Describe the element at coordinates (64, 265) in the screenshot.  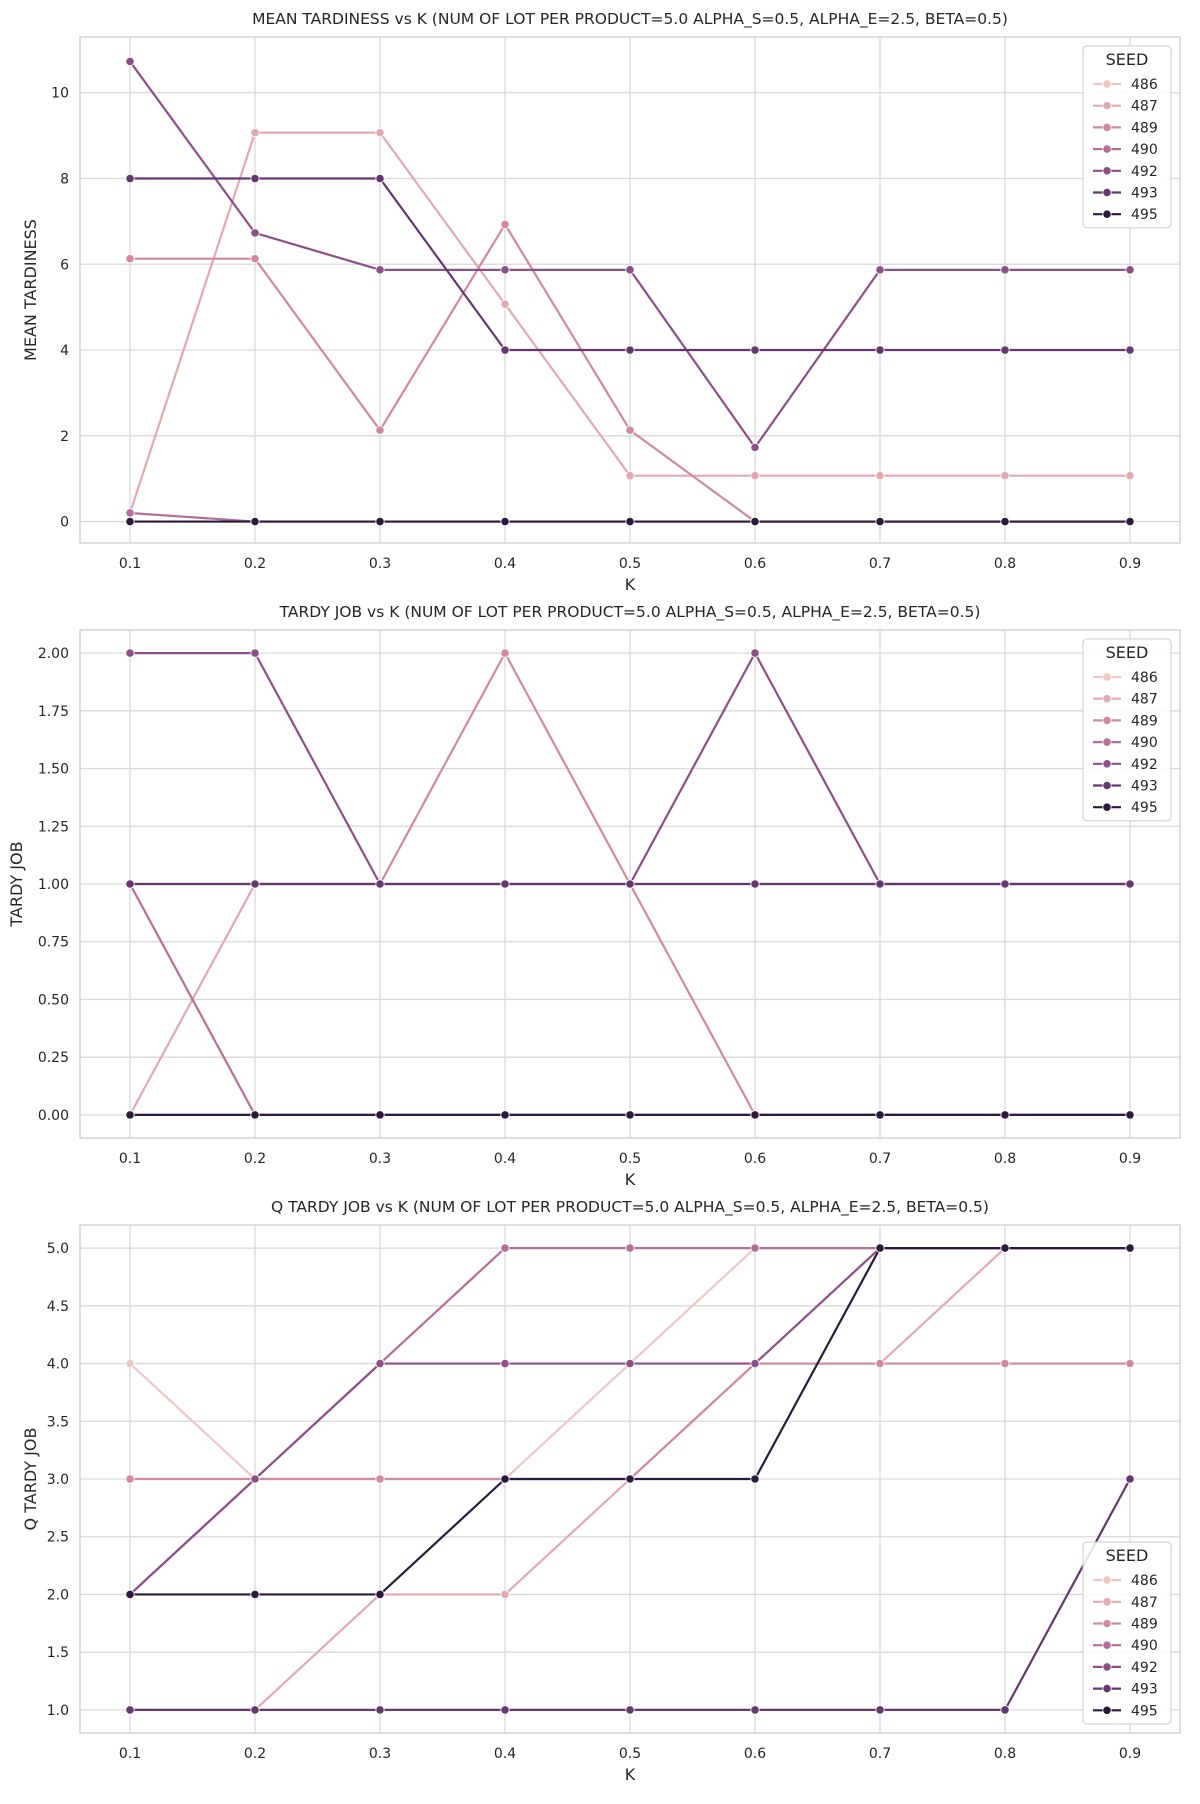
I see `y-tick-label: 6` at that location.